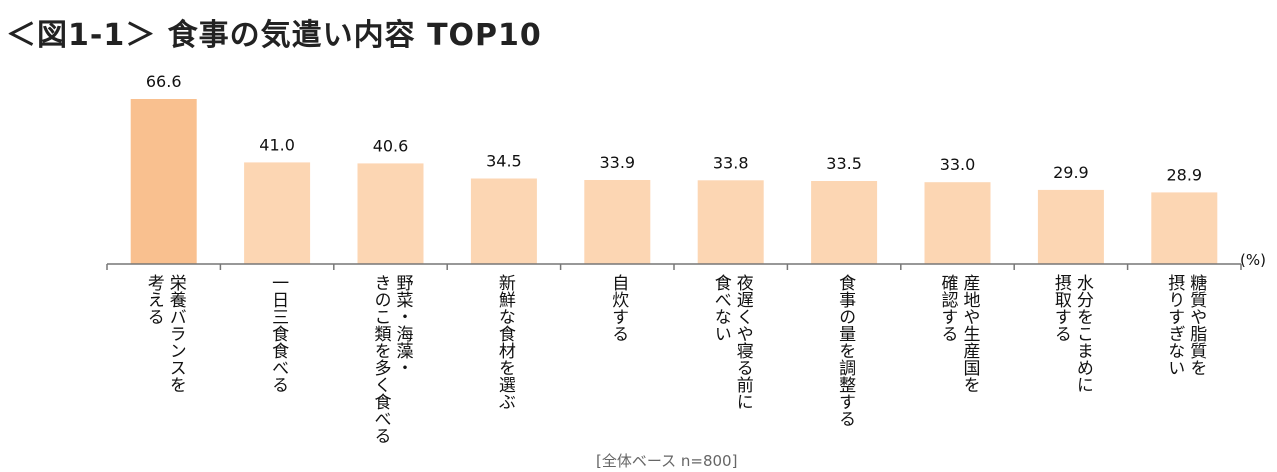 Image resolution: width=1277 pixels, height=472 pixels. What do you see at coordinates (844, 163) in the screenshot?
I see `value-label-7: 33.5` at bounding box center [844, 163].